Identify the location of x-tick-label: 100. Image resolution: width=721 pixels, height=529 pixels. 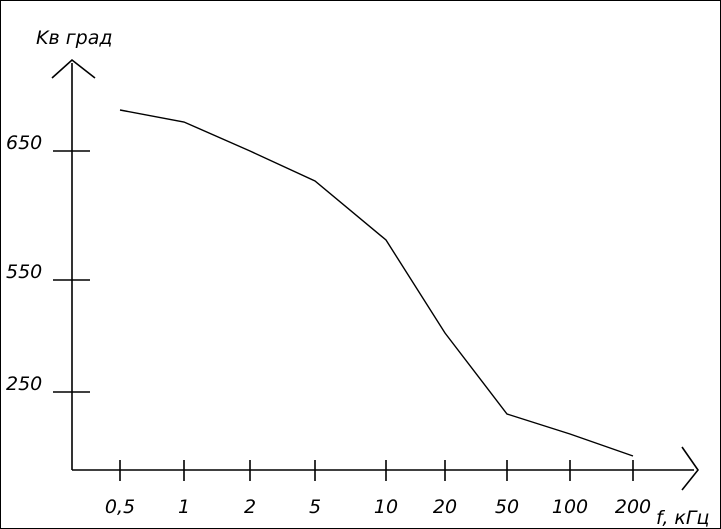
(570, 507).